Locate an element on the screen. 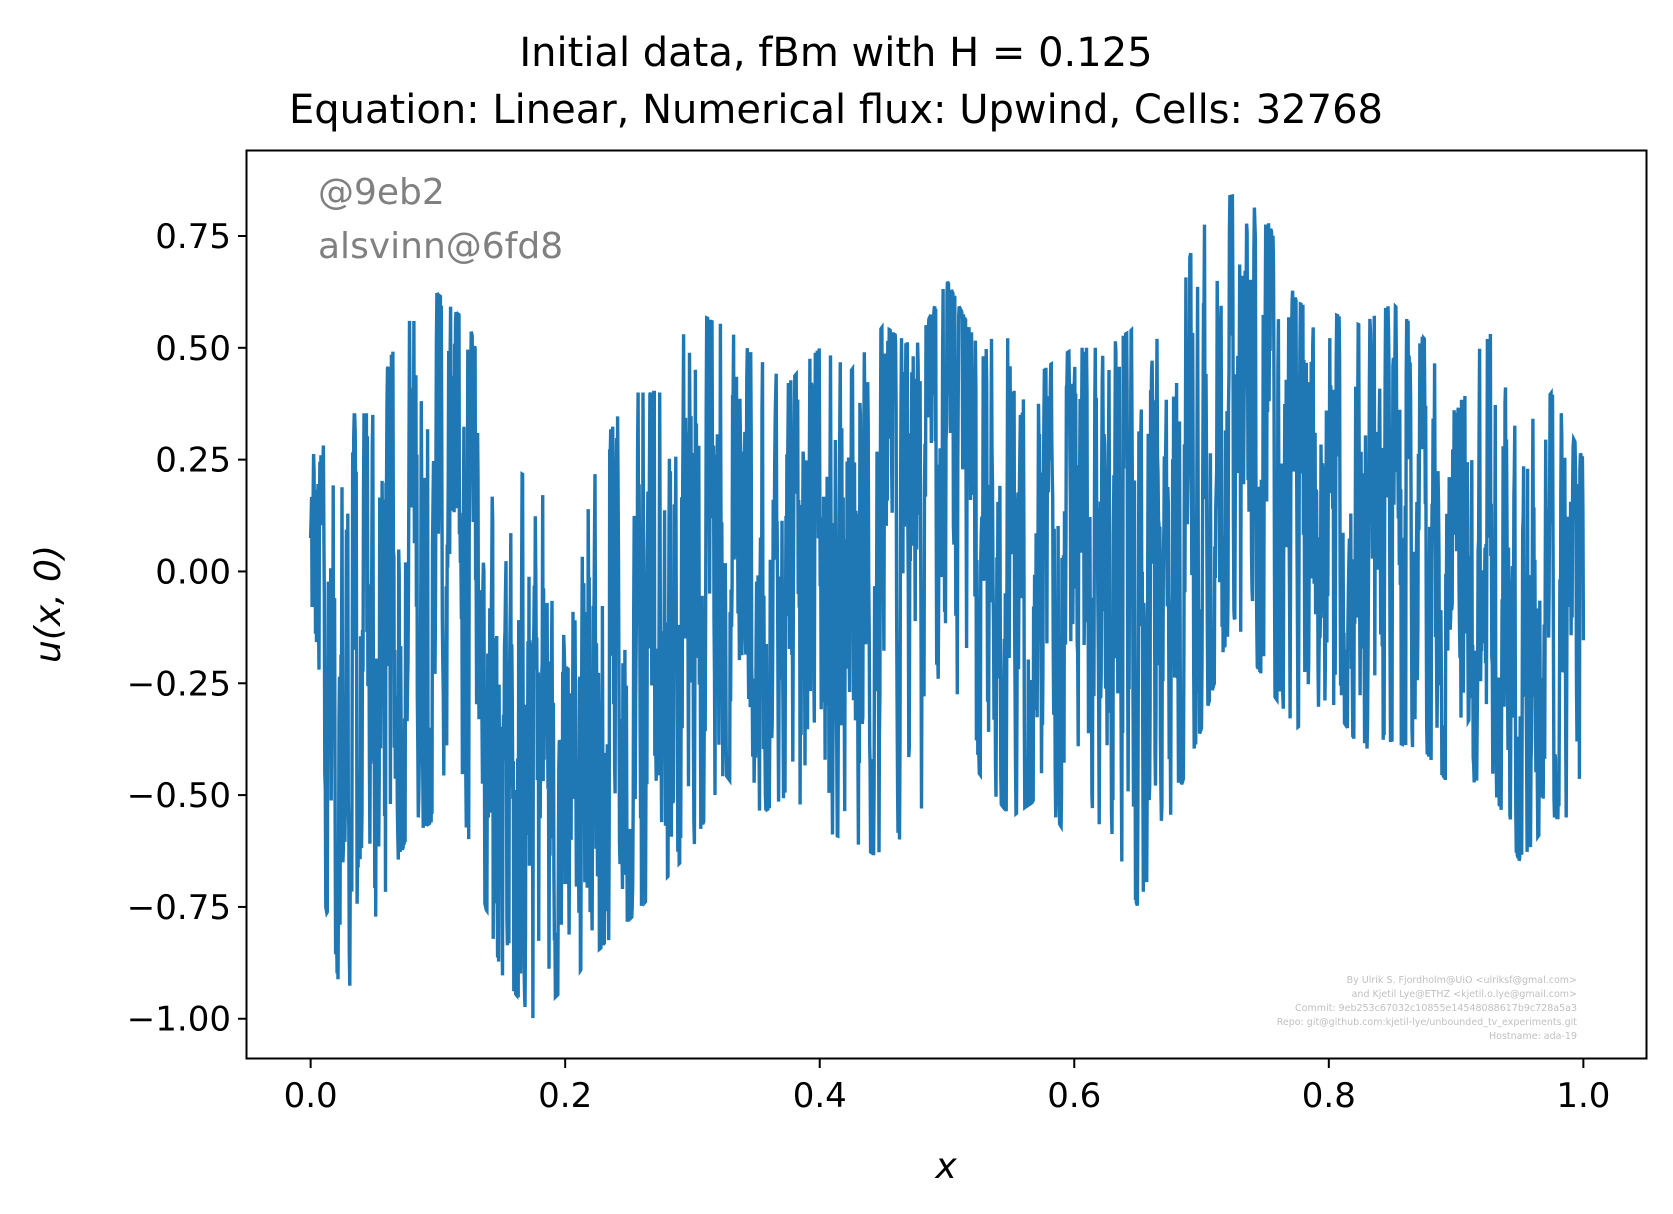 This screenshot has height=1214, width=1673. x-tick-label: 1.0 is located at coordinates (1583, 1096).